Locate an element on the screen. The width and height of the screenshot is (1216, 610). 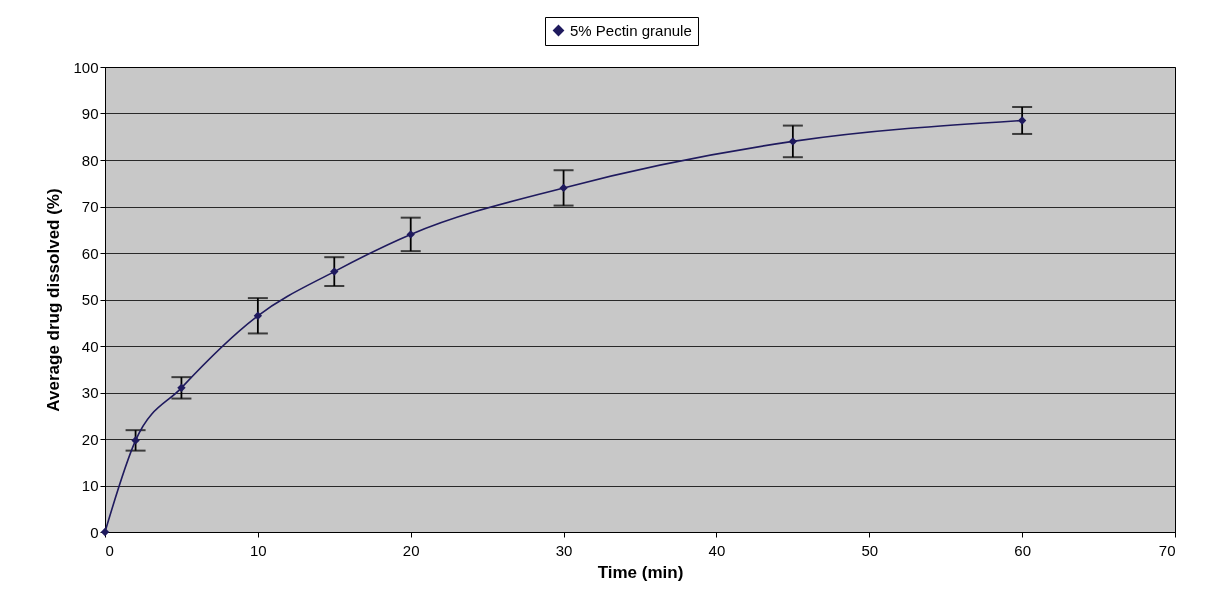
y-tick-label: 100 is located at coordinates (86, 67).